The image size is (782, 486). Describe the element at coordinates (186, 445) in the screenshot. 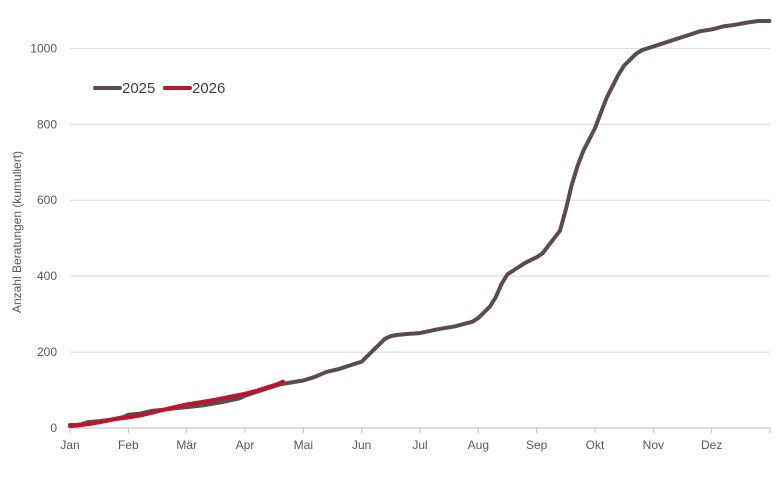

I see `x-tick-label: Mär` at that location.